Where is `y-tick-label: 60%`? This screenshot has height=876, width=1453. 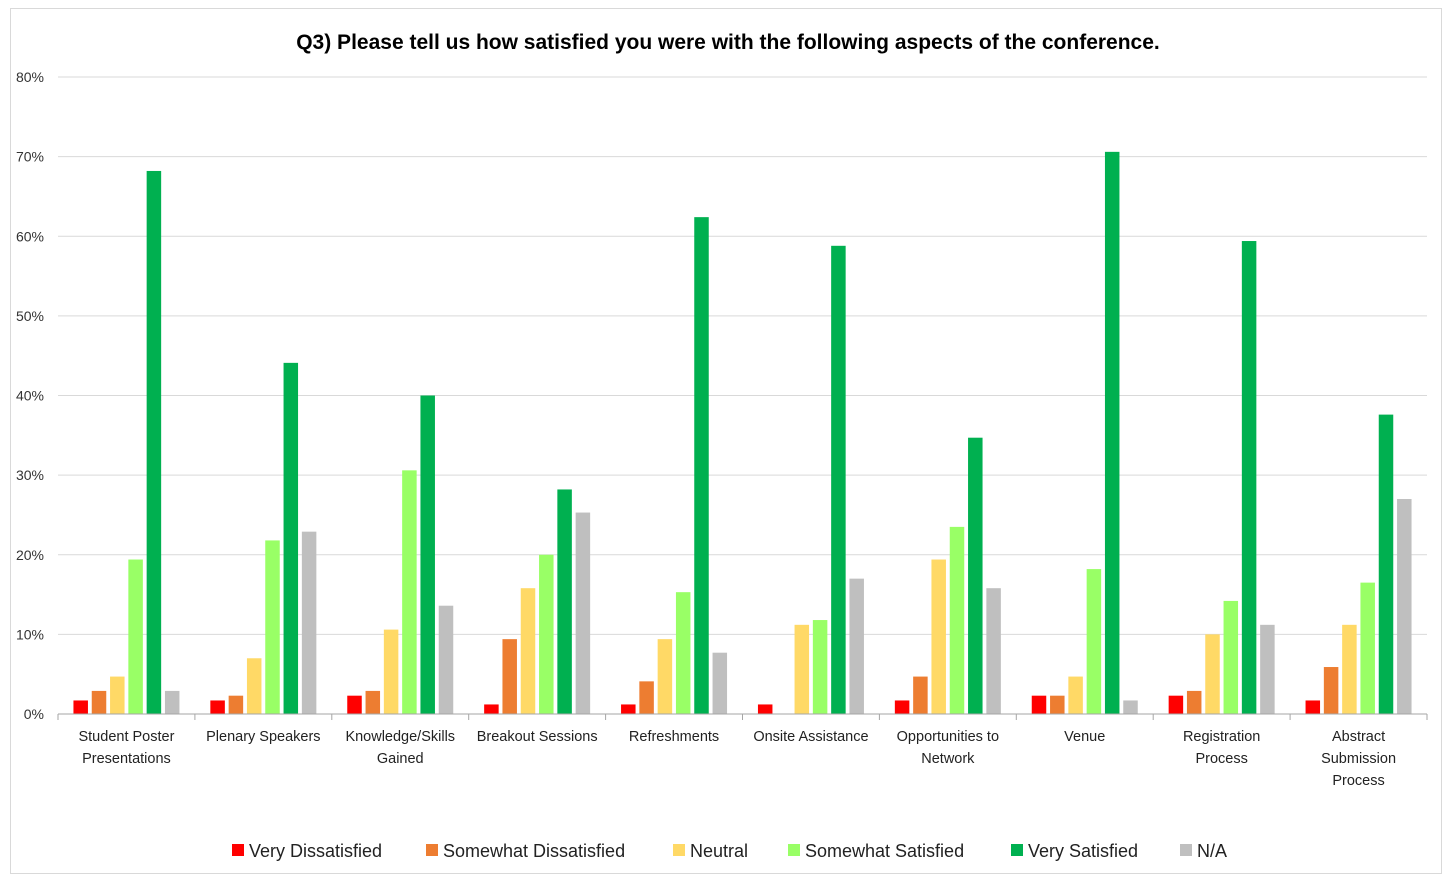
y-tick-label: 60% is located at coordinates (30, 236).